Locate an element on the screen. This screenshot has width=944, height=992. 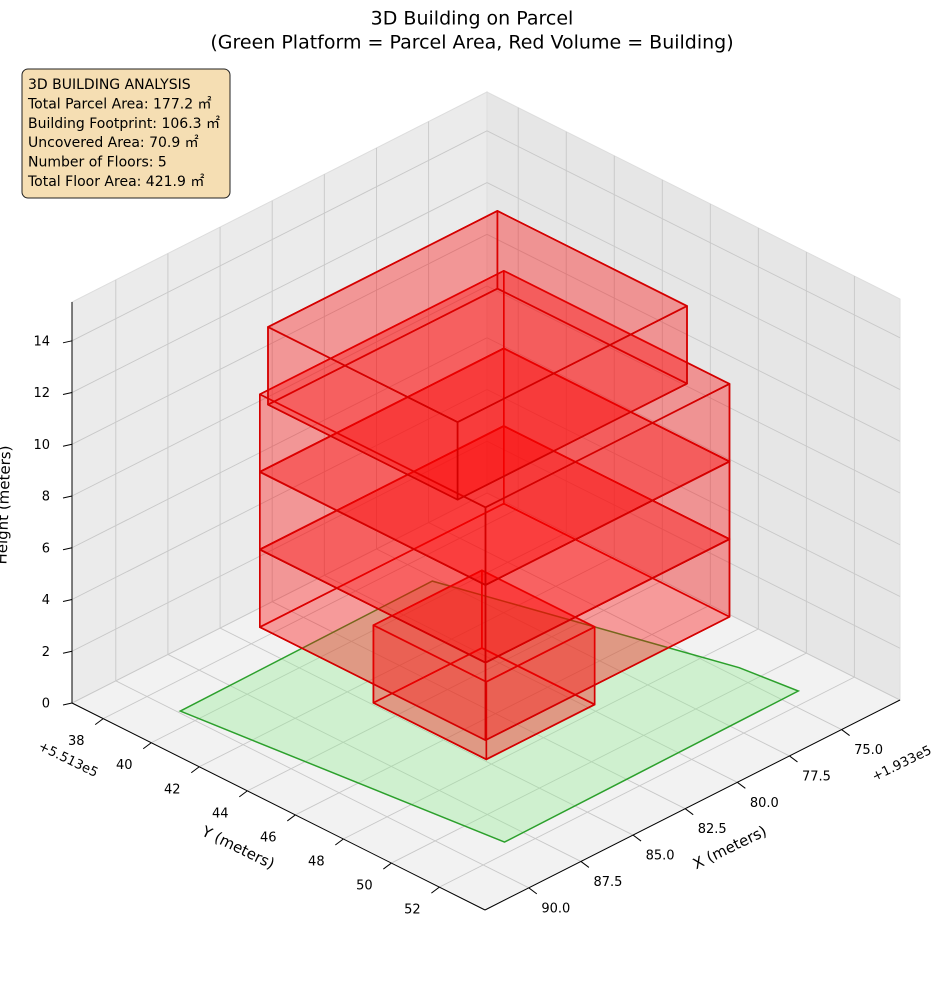
z-tick-label: 14 is located at coordinates (41, 341).